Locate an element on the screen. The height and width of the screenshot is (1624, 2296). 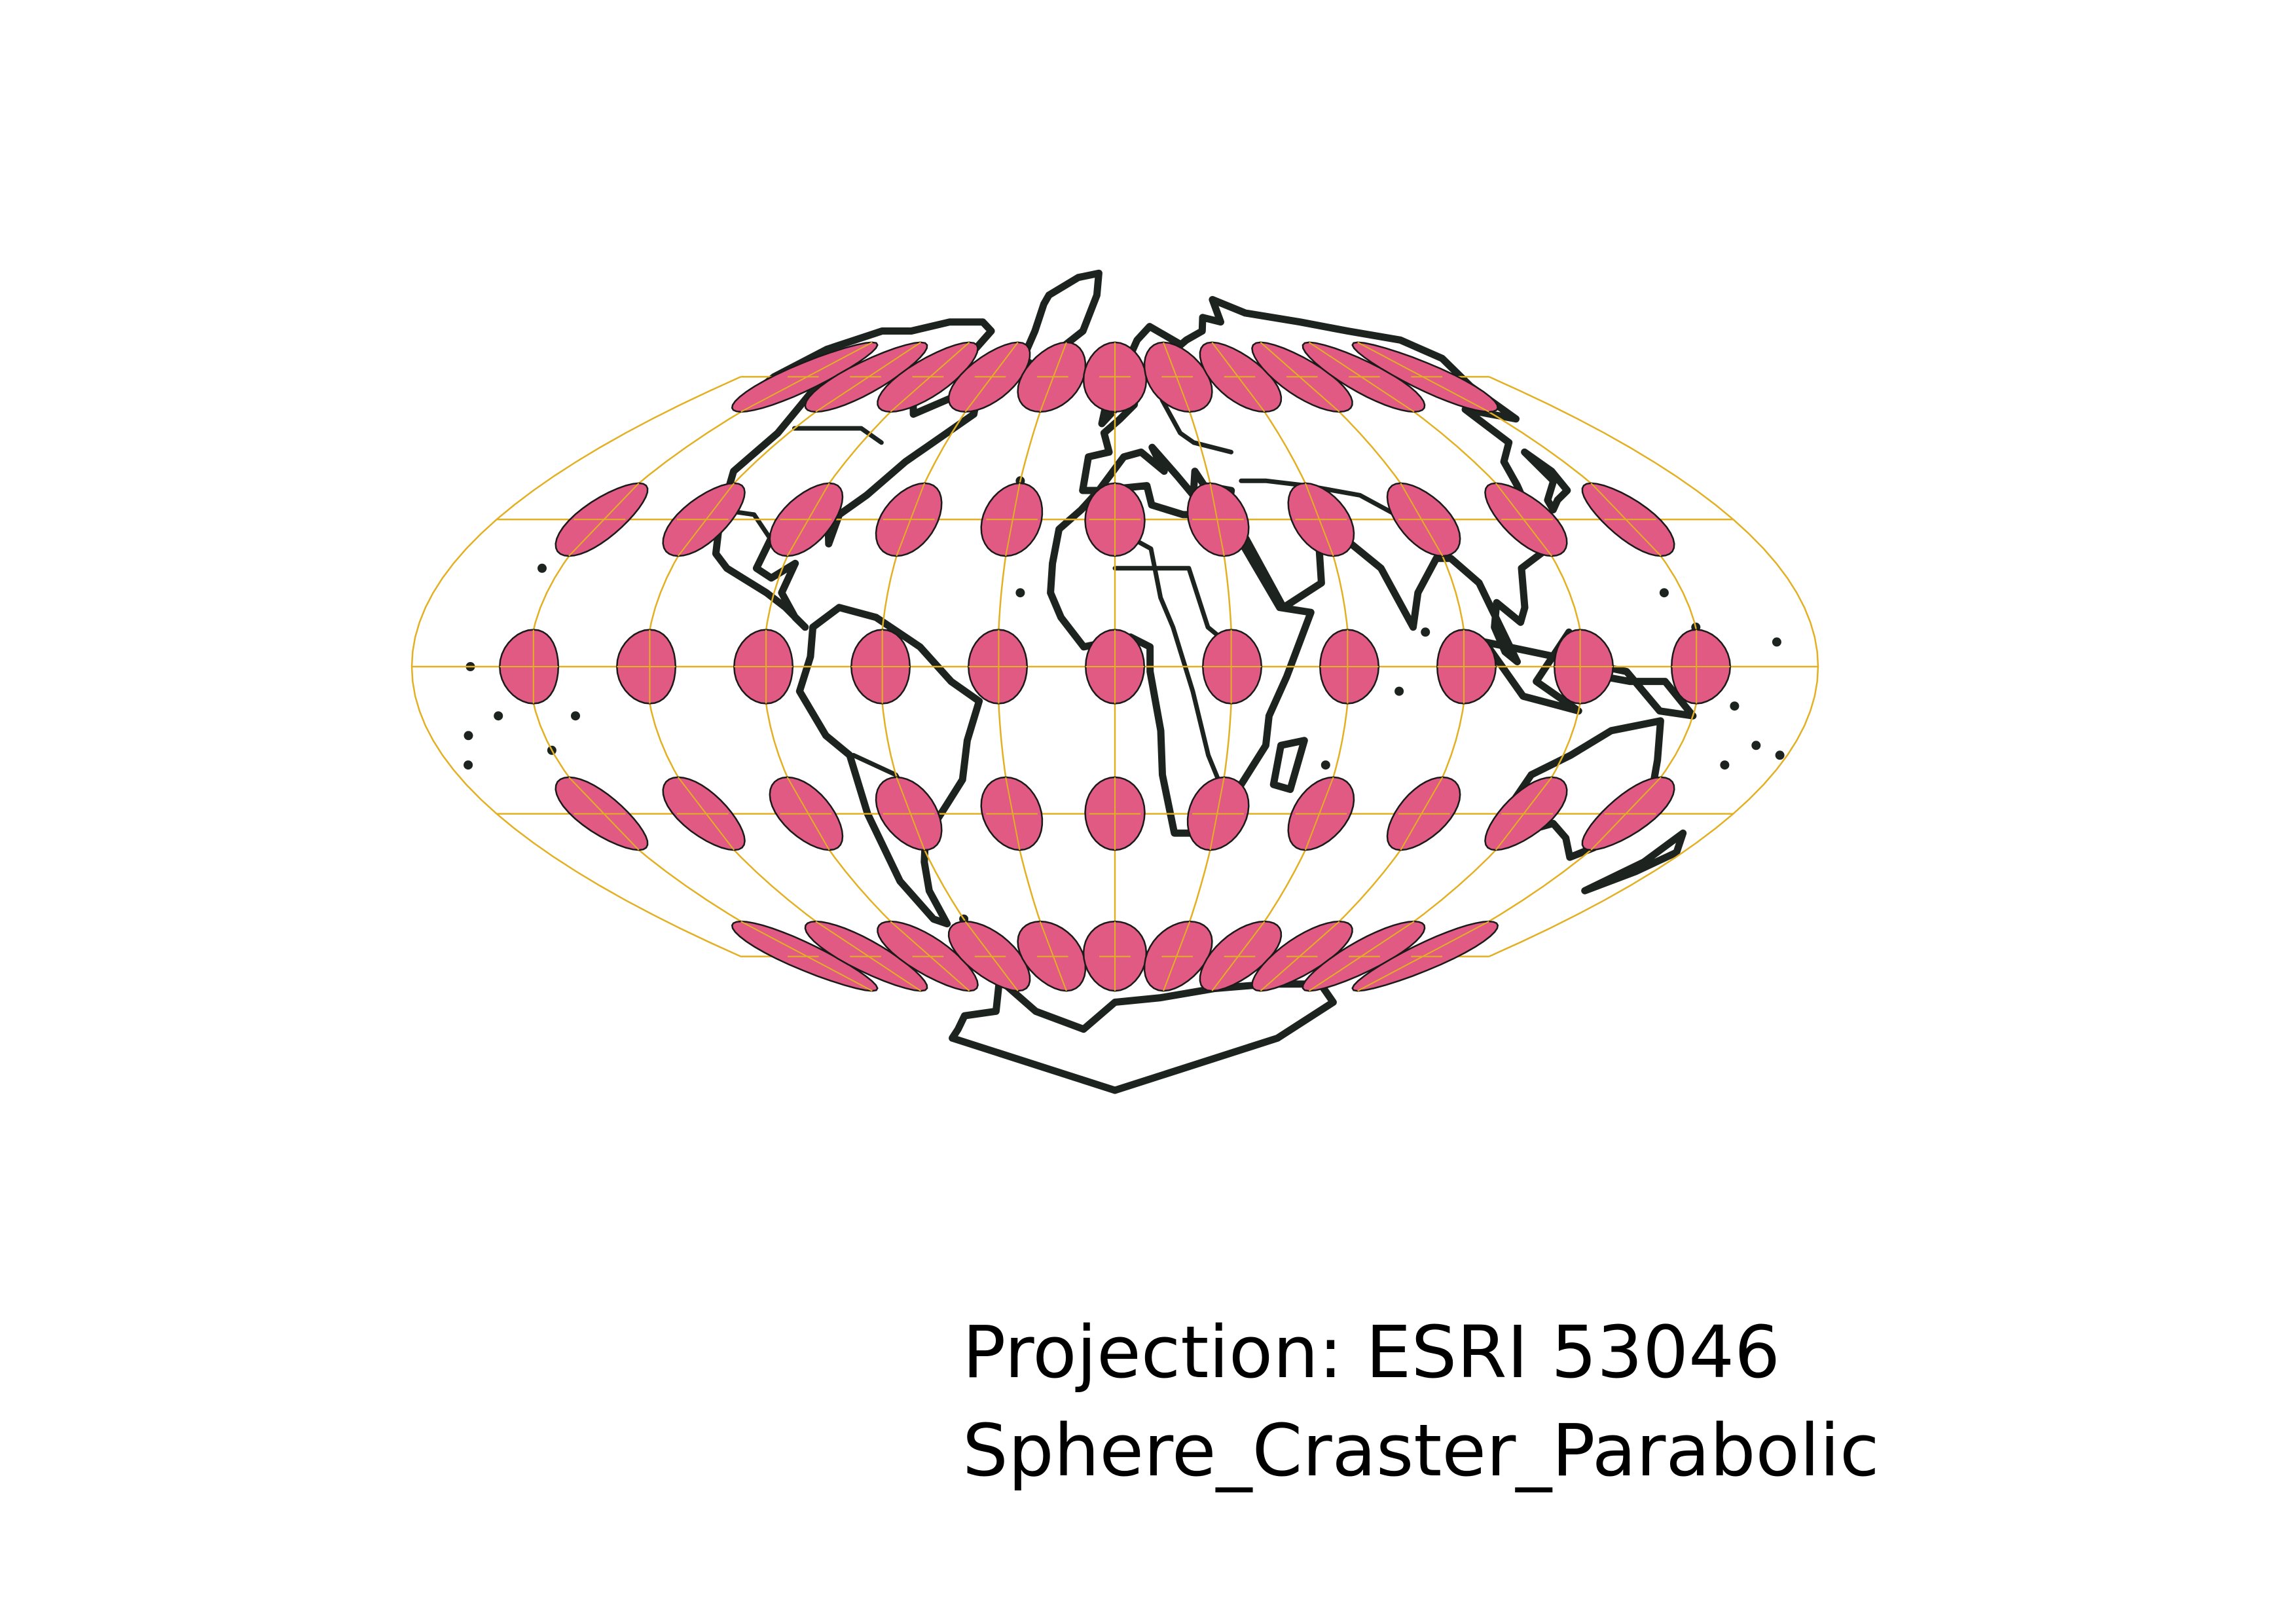
projection-name: Sphere_Craster_Parabolic is located at coordinates (1421, 1450).